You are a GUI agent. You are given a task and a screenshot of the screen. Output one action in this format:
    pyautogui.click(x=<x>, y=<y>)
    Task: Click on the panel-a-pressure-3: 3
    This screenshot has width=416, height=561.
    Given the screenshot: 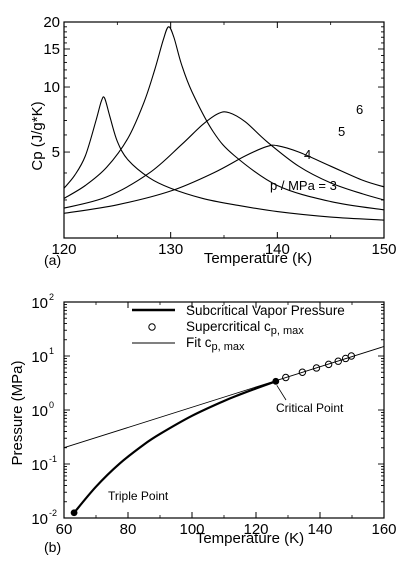 What is the action you would take?
    pyautogui.click(x=333, y=185)
    